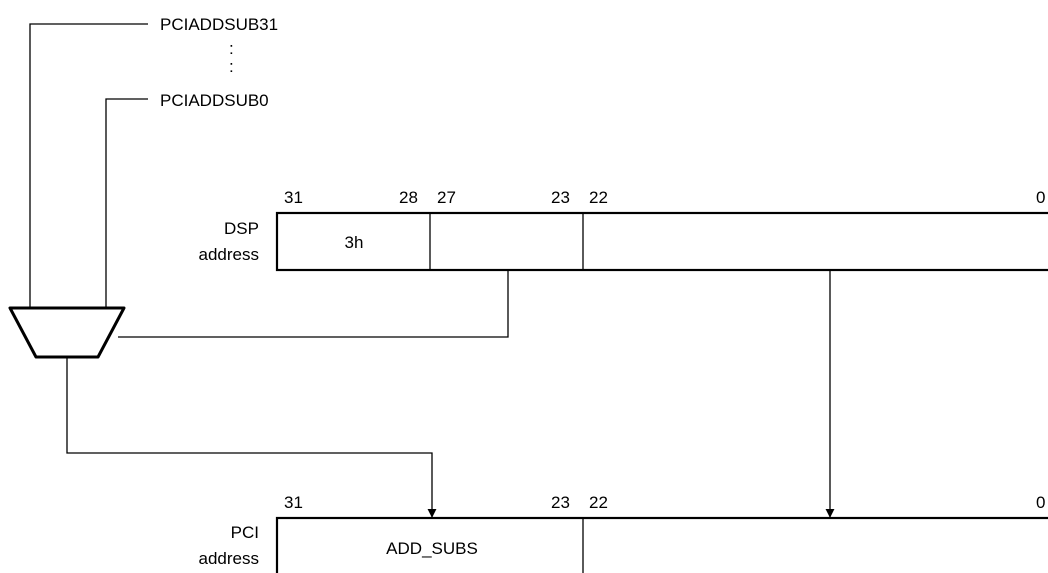  Describe the element at coordinates (598, 502) in the screenshot. I see `pci-bit-22: 22` at that location.